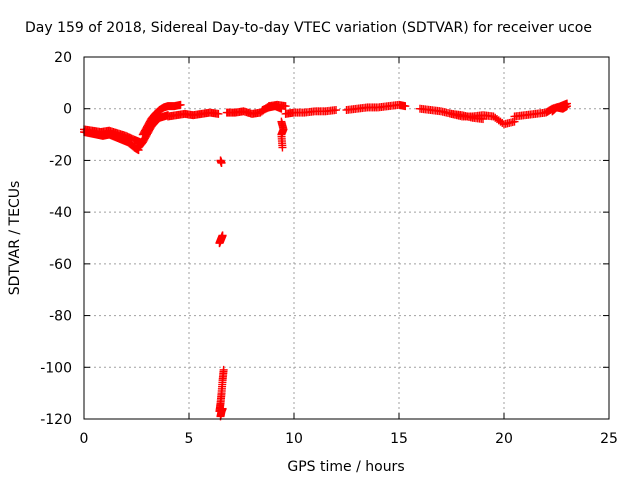 Image resolution: width=640 pixels, height=480 pixels. Describe the element at coordinates (189, 439) in the screenshot. I see `x-tick-label: 5` at that location.